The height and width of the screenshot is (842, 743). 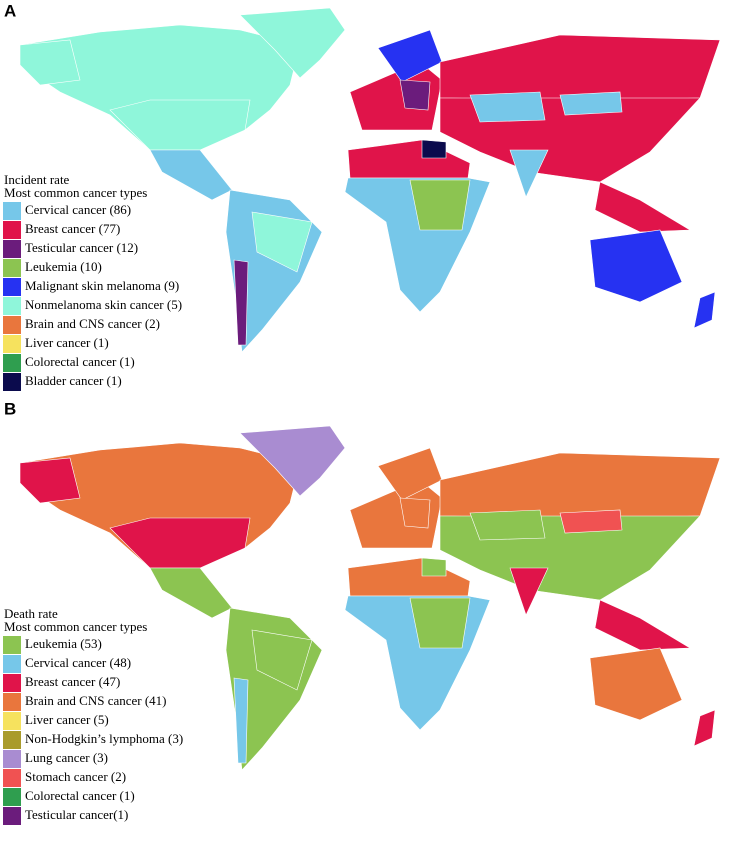 What do you see at coordinates (37, 179) in the screenshot?
I see `legend-title: Incident rate` at bounding box center [37, 179].